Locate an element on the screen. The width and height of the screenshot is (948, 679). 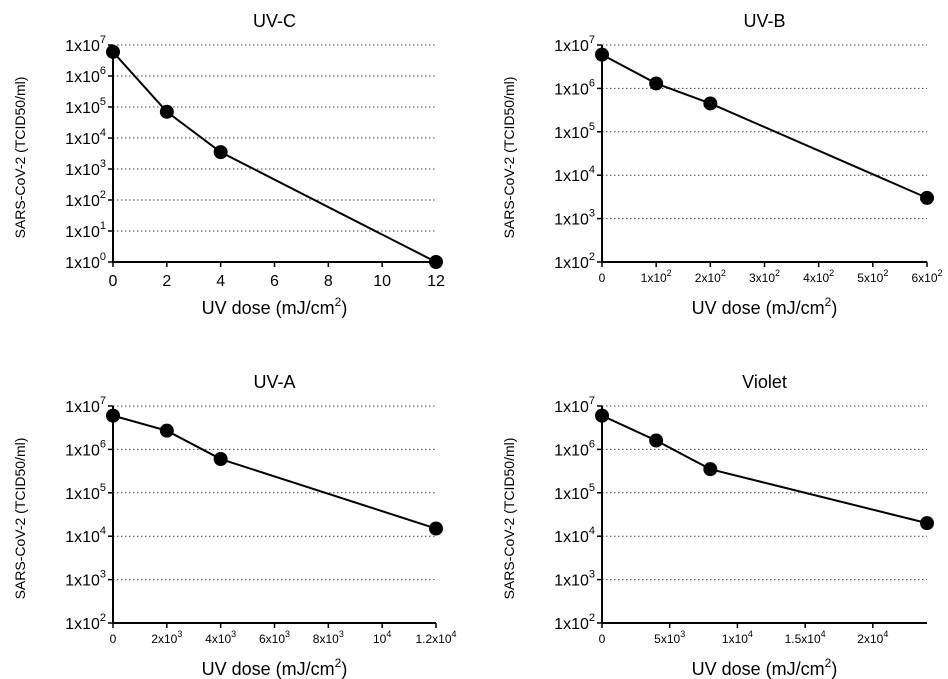
x-tick-label: 5x10² is located at coordinates (872, 276).